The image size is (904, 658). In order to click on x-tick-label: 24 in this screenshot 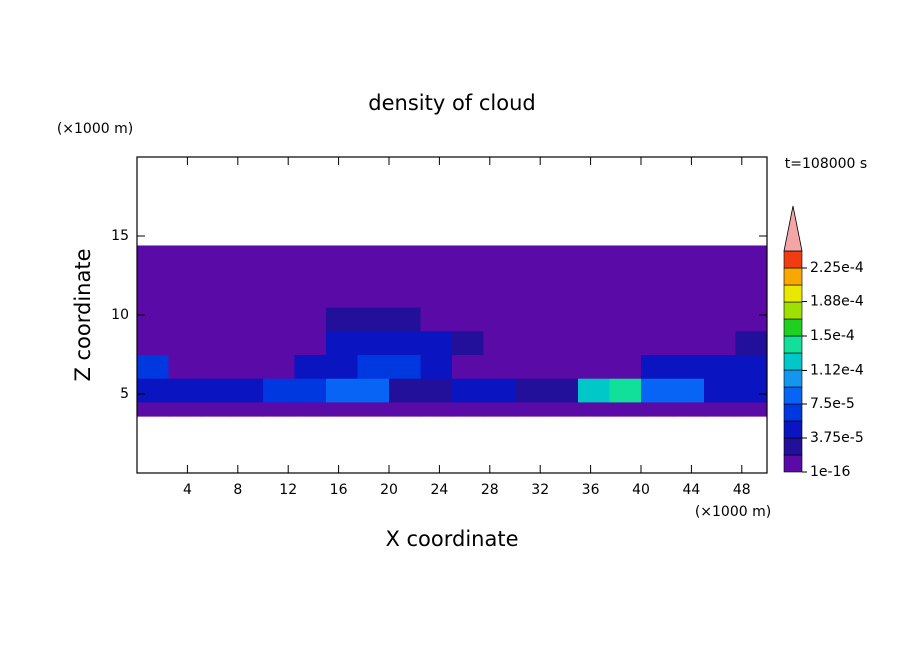, I will do `click(439, 490)`.